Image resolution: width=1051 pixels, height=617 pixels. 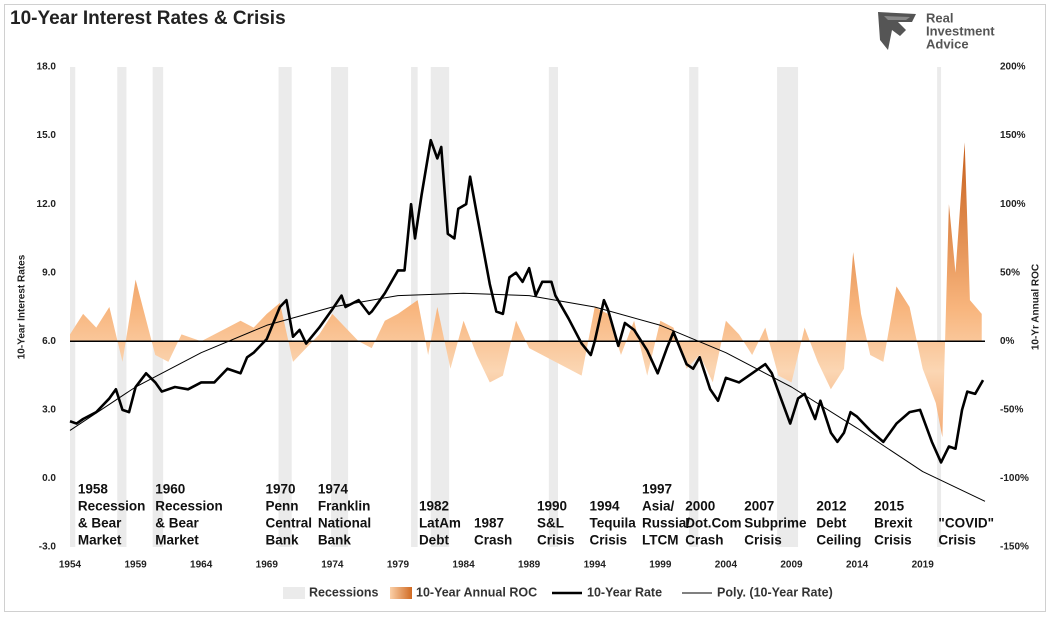 I want to click on annotation: 2007, so click(x=759, y=506).